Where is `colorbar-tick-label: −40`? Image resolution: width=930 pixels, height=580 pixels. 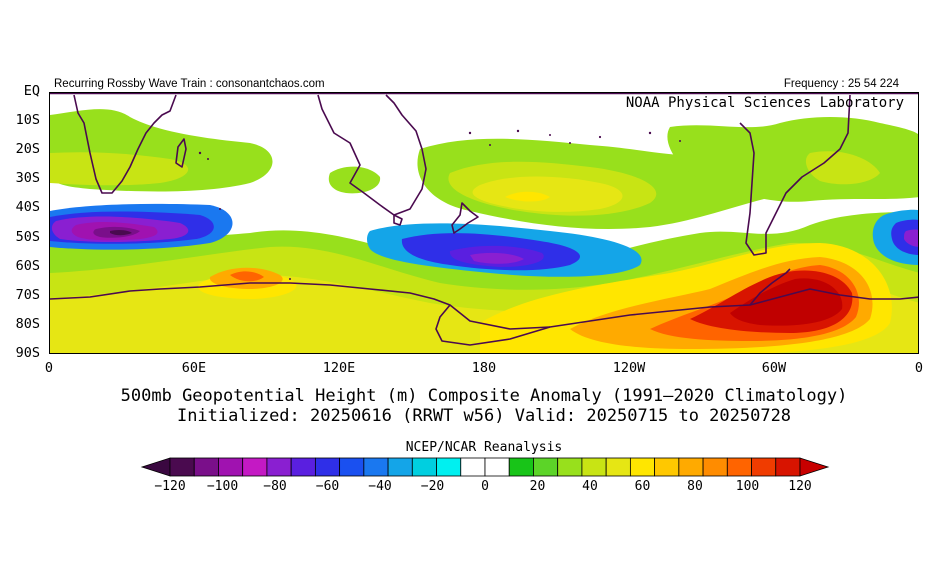
colorbar-tick-label: −40 is located at coordinates (380, 486).